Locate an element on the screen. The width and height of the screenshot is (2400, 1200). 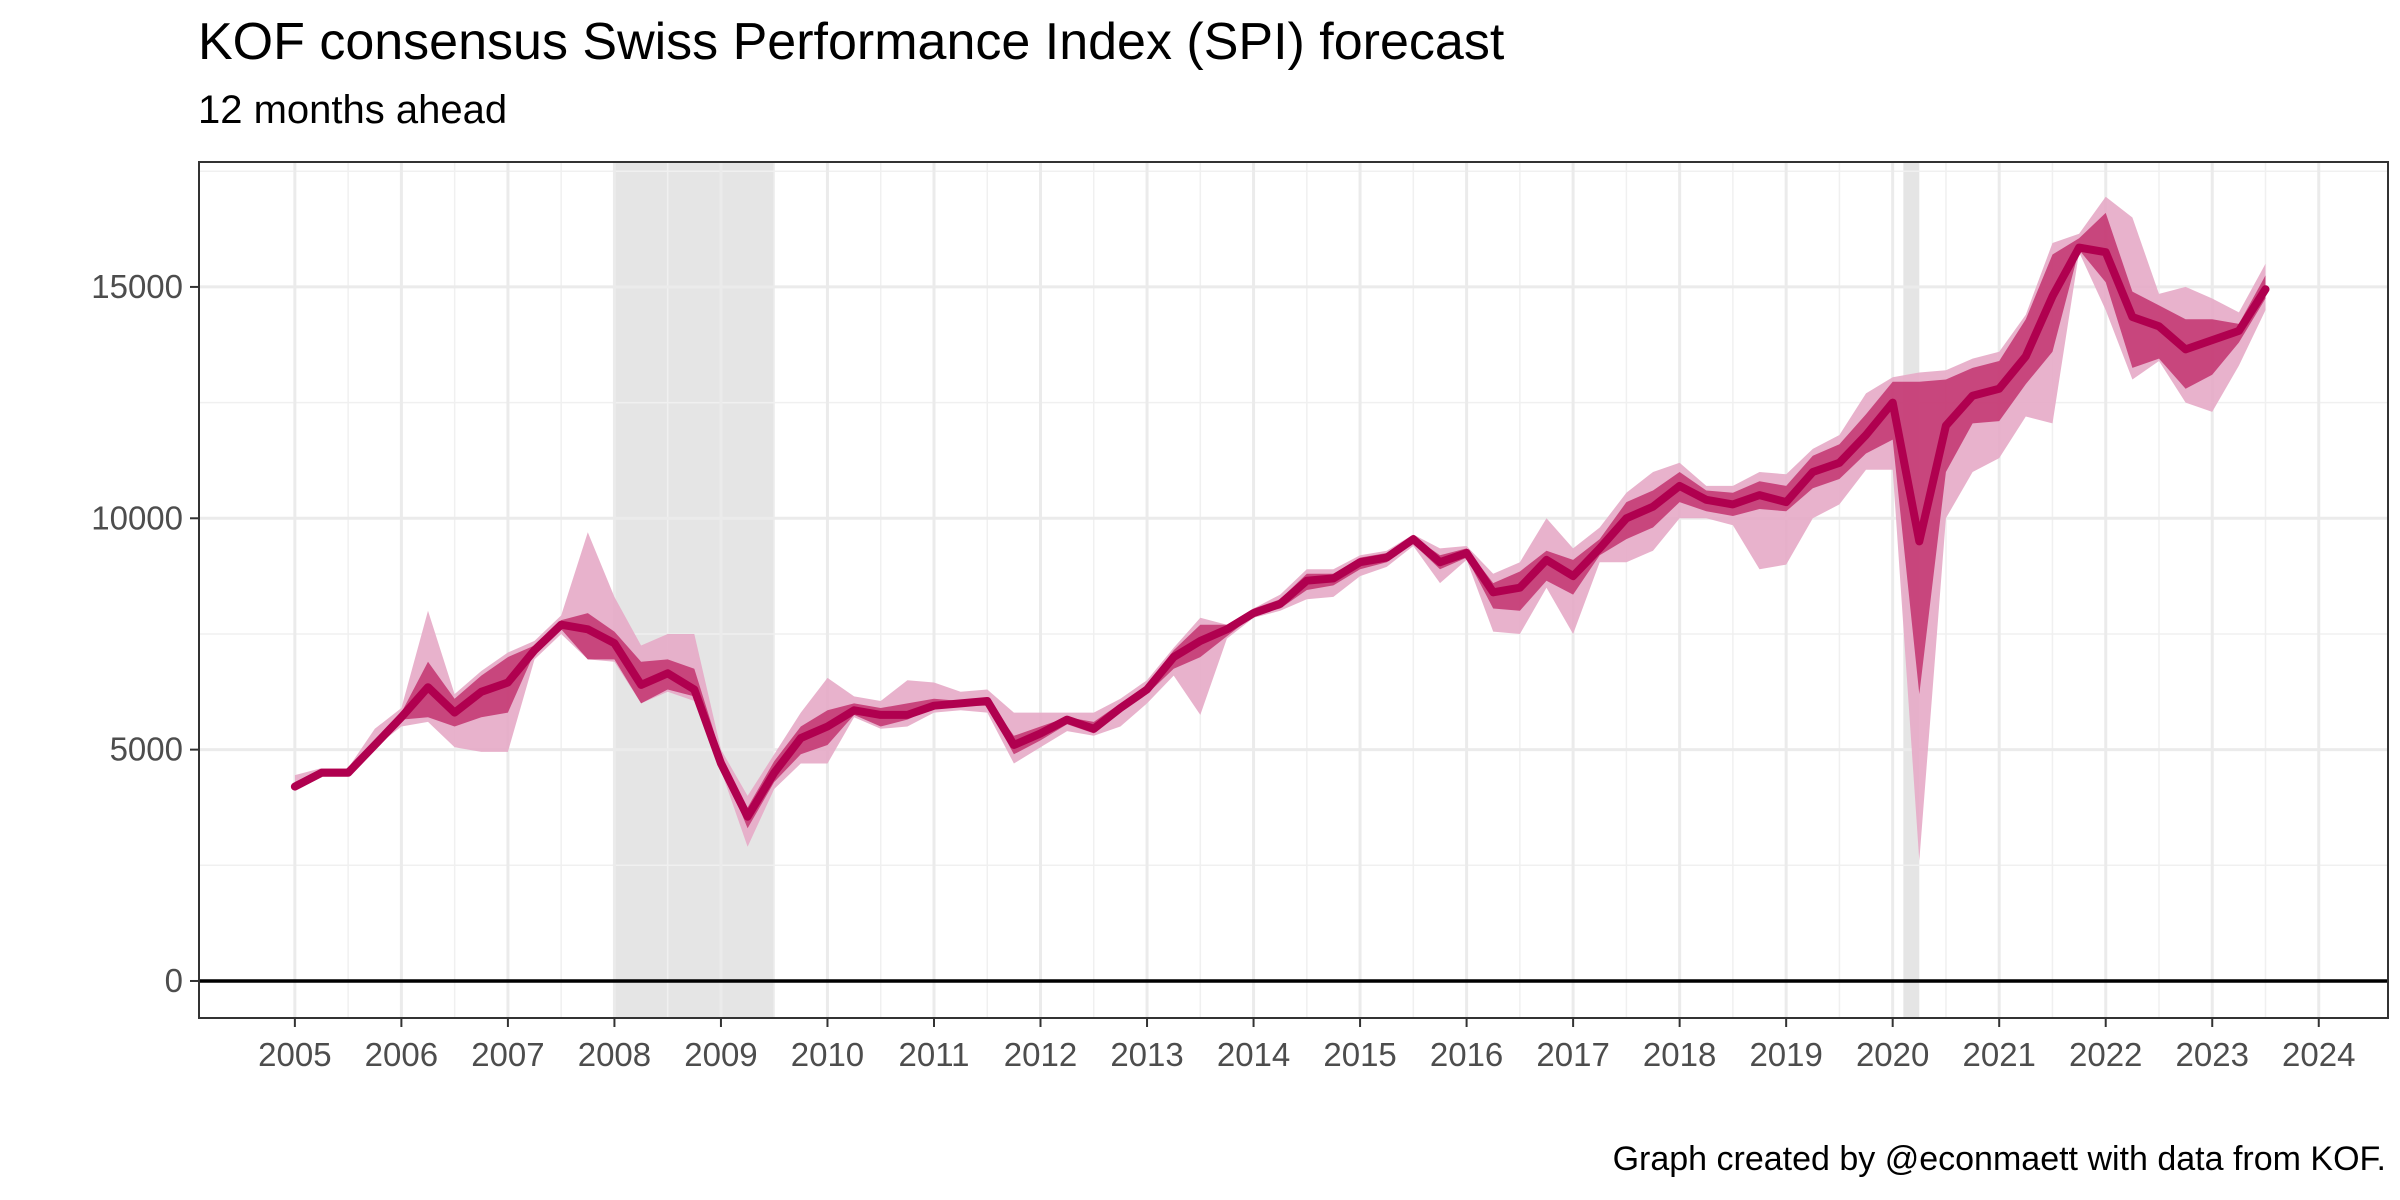
x-tick-label: 2022 is located at coordinates (2105, 1054).